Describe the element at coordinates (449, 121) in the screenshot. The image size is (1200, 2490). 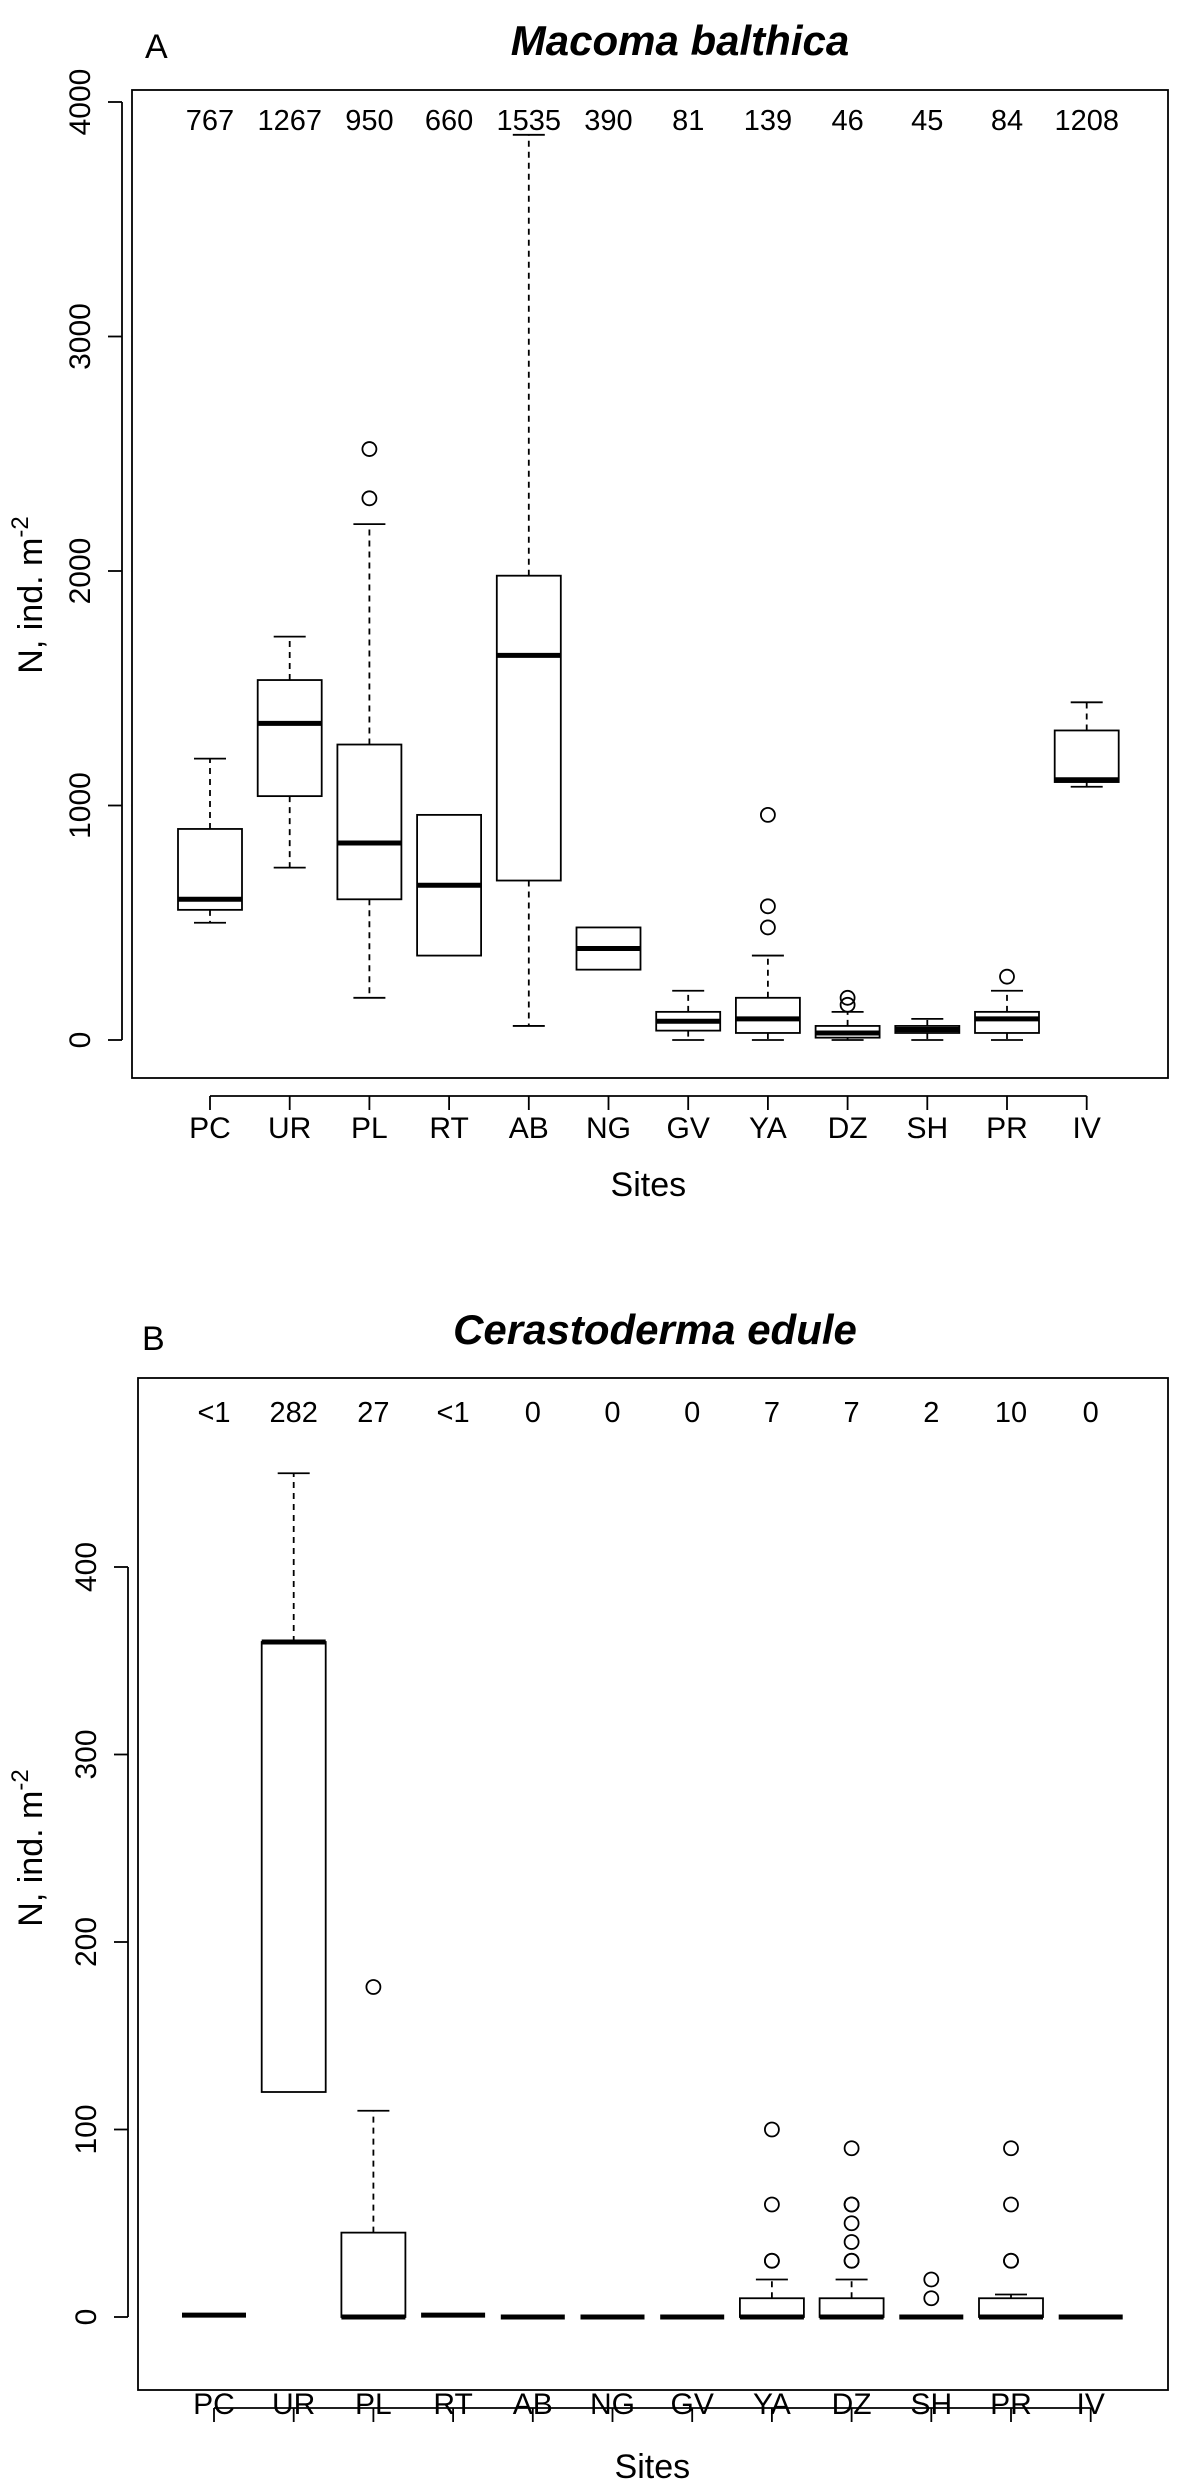
I see `sample-size-label: 660` at that location.